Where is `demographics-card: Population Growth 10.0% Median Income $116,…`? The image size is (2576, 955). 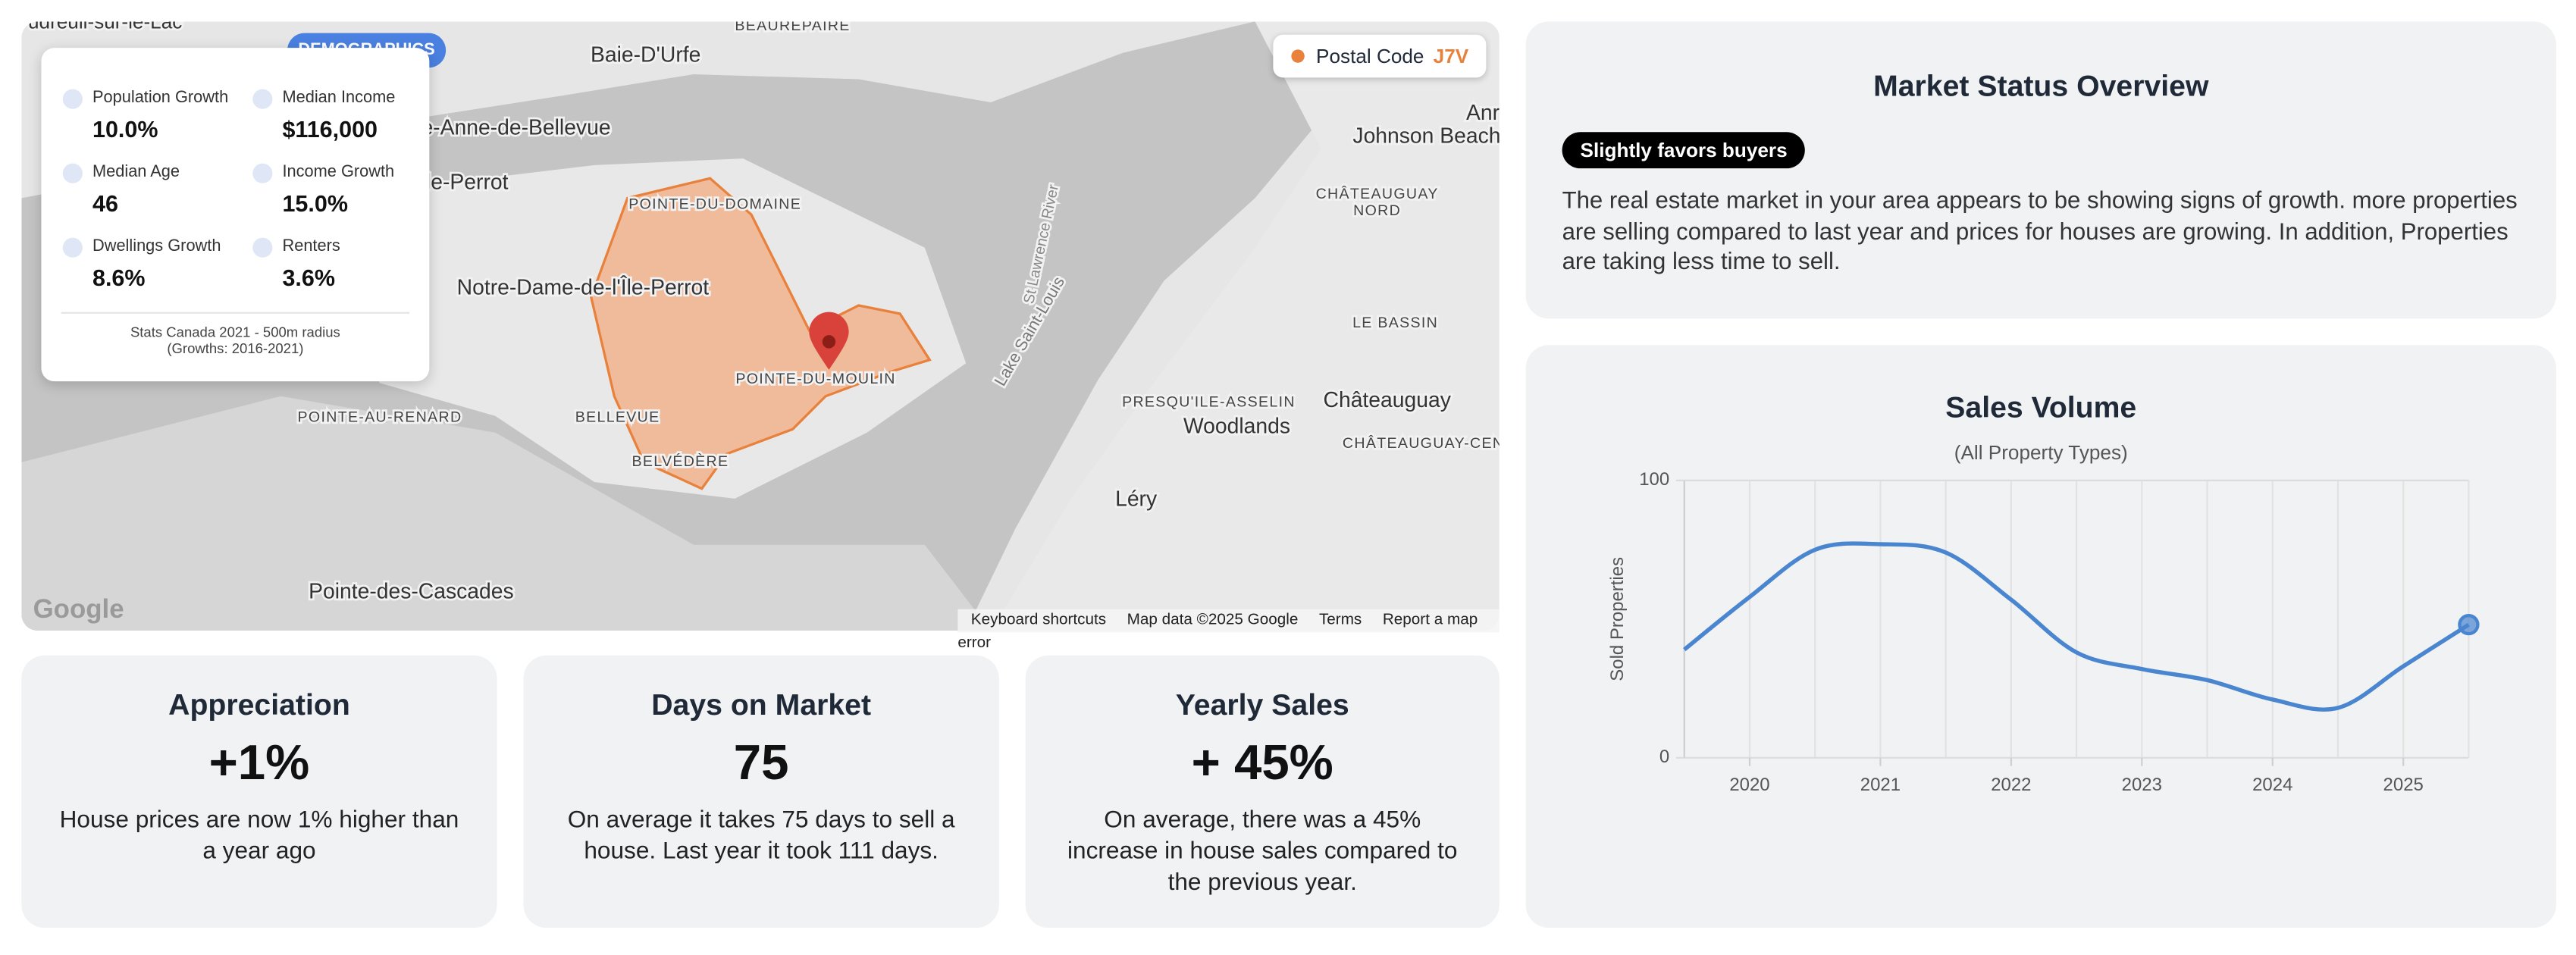
demographics-card: Population Growth 10.0% Median Income $116,… is located at coordinates (235, 215).